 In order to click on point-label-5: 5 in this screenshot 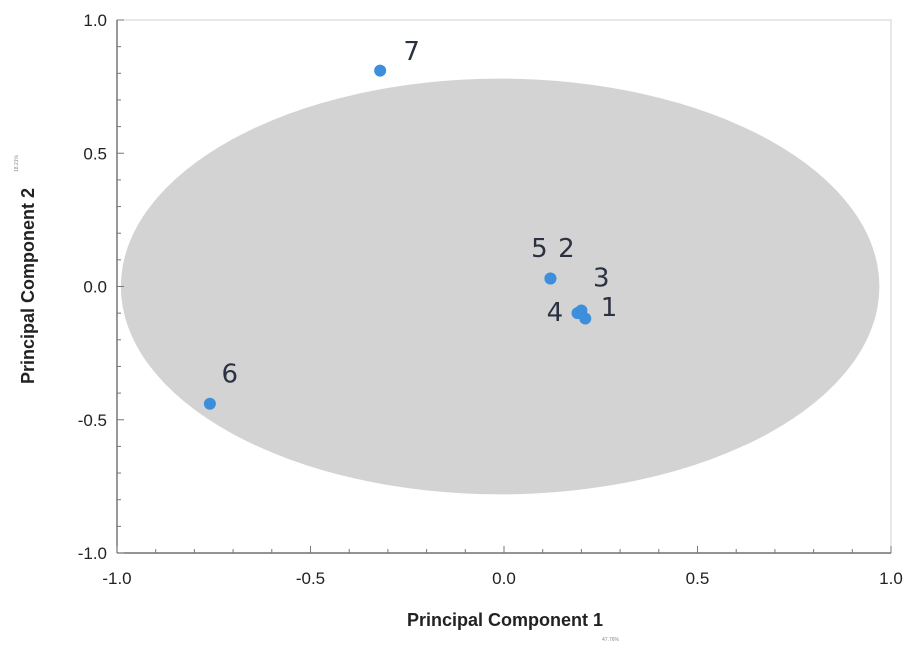, I will do `click(539, 249)`.